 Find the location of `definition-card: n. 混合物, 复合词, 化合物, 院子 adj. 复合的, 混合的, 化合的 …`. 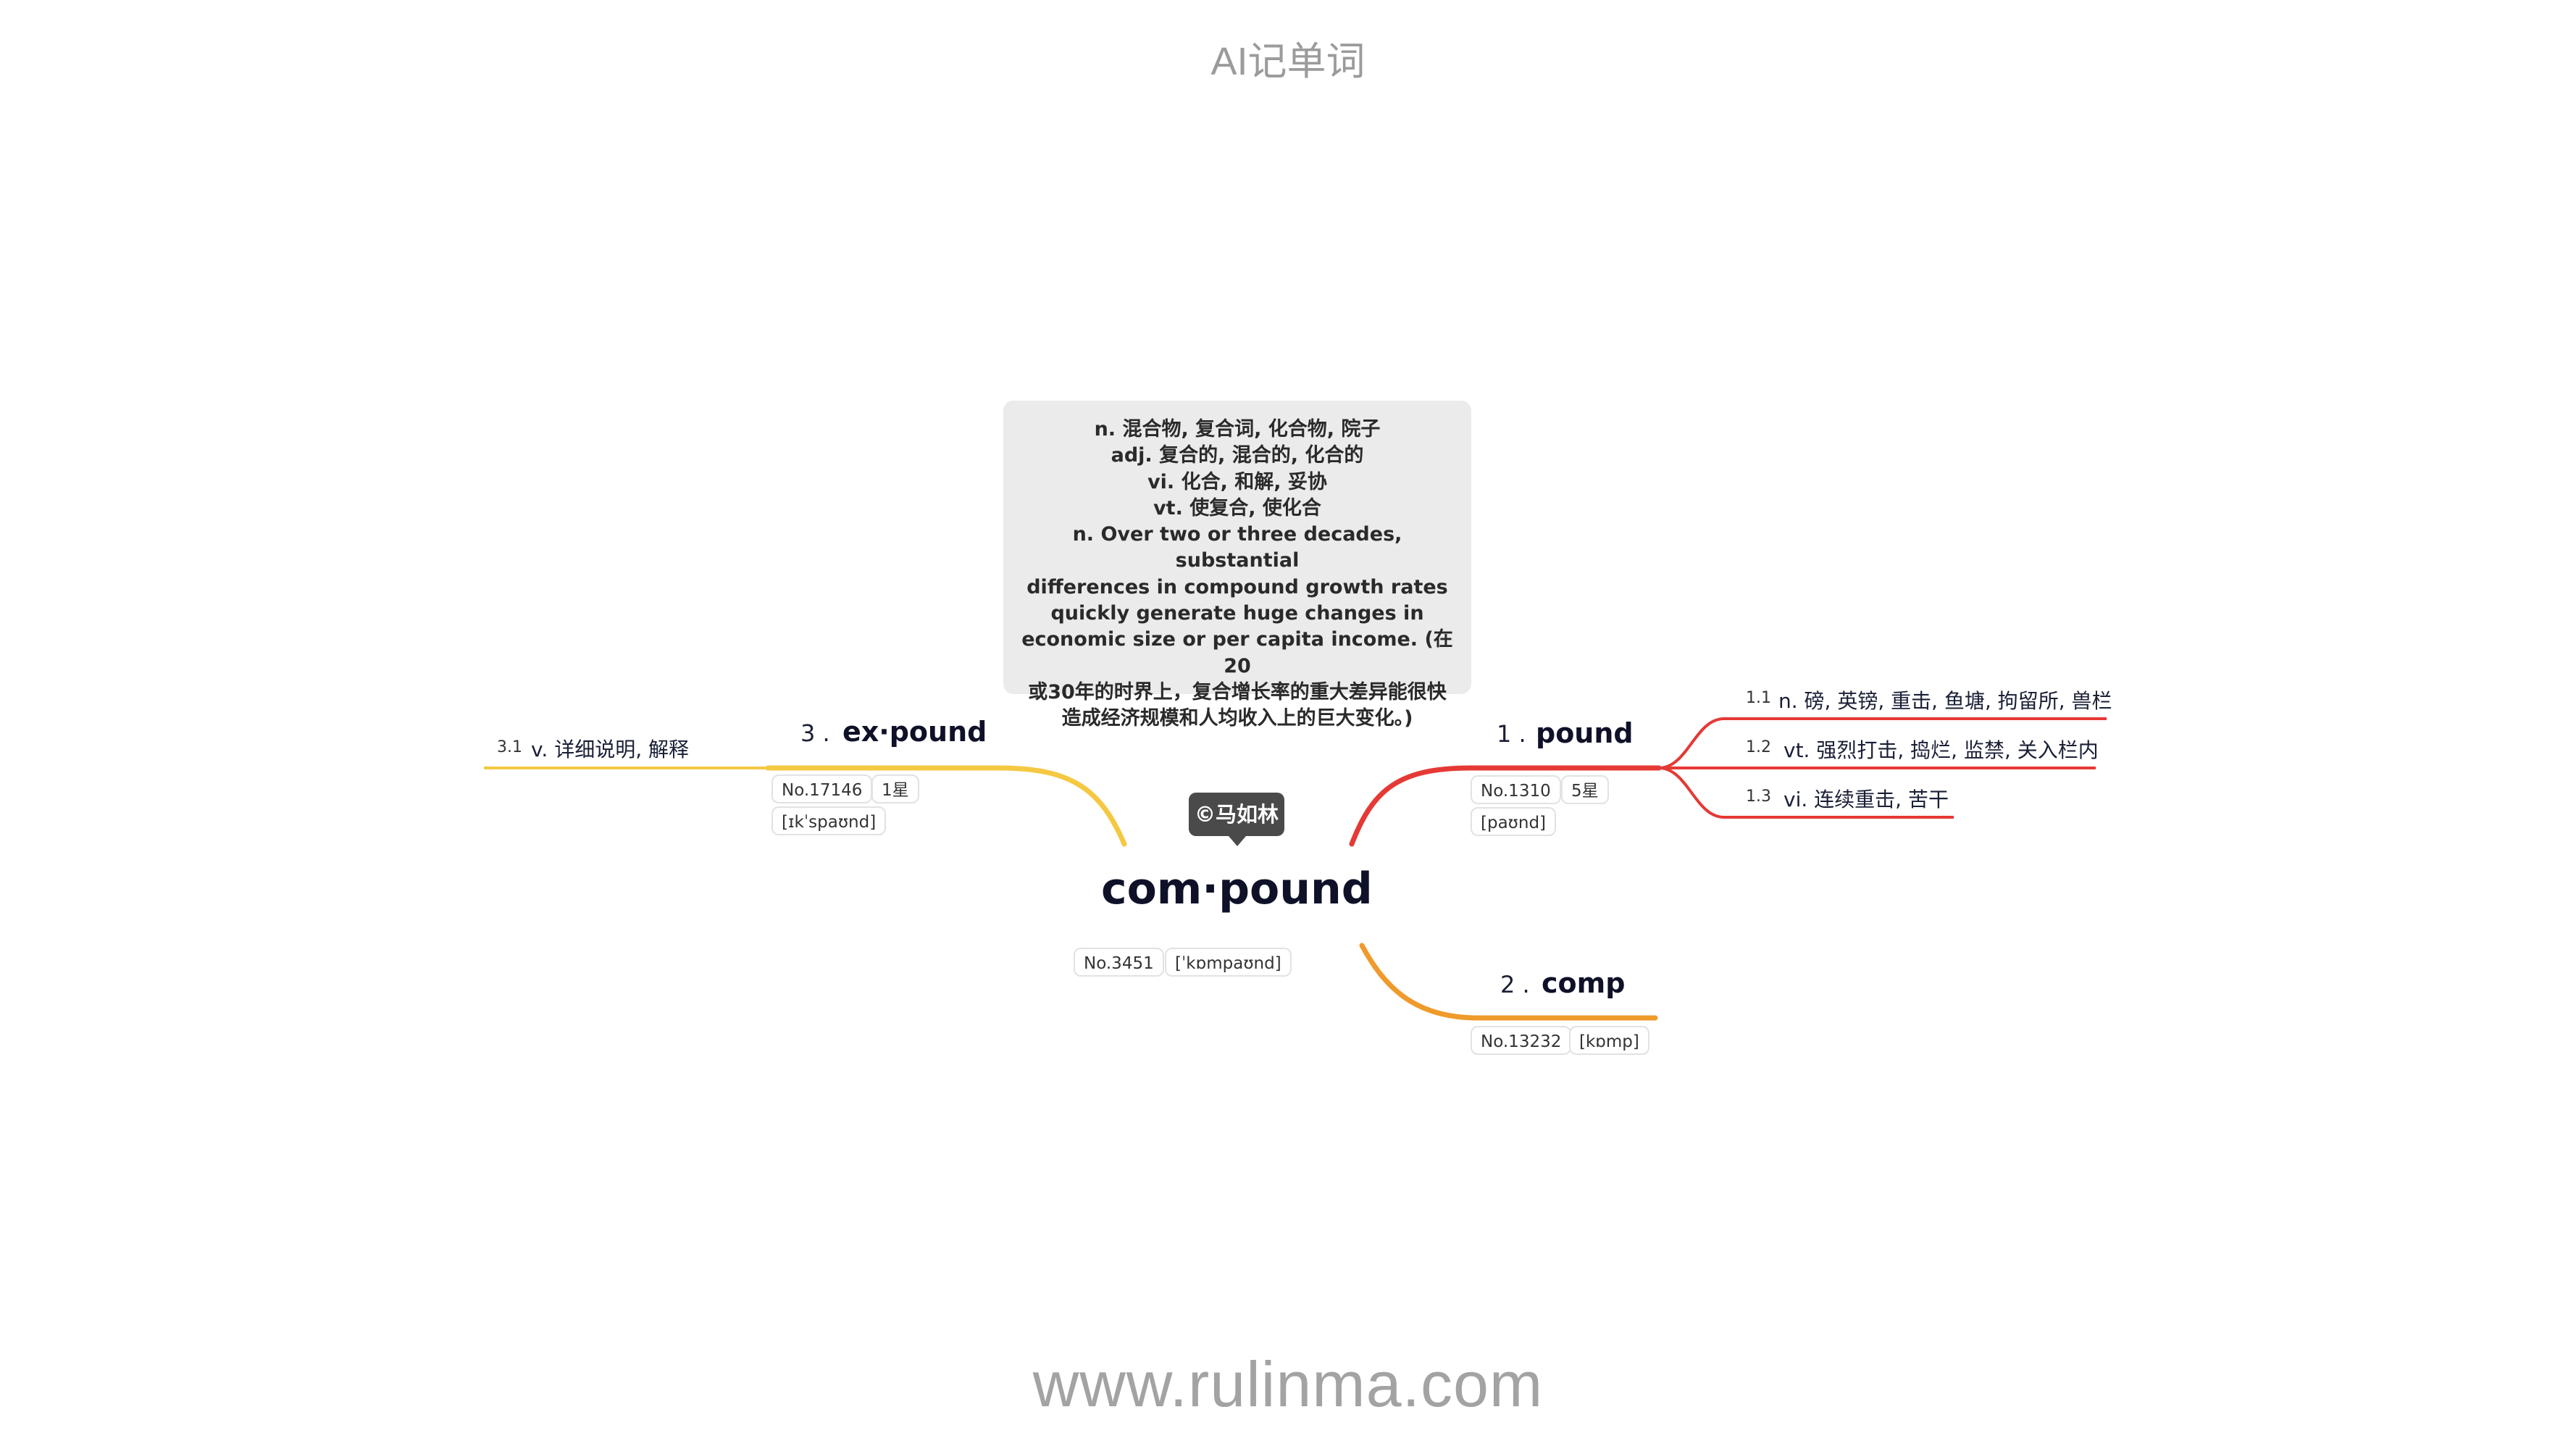

definition-card: n. 混合物, 复合词, 化合物, 院子 adj. 复合的, 混合的, 化合的 … is located at coordinates (1237, 566).